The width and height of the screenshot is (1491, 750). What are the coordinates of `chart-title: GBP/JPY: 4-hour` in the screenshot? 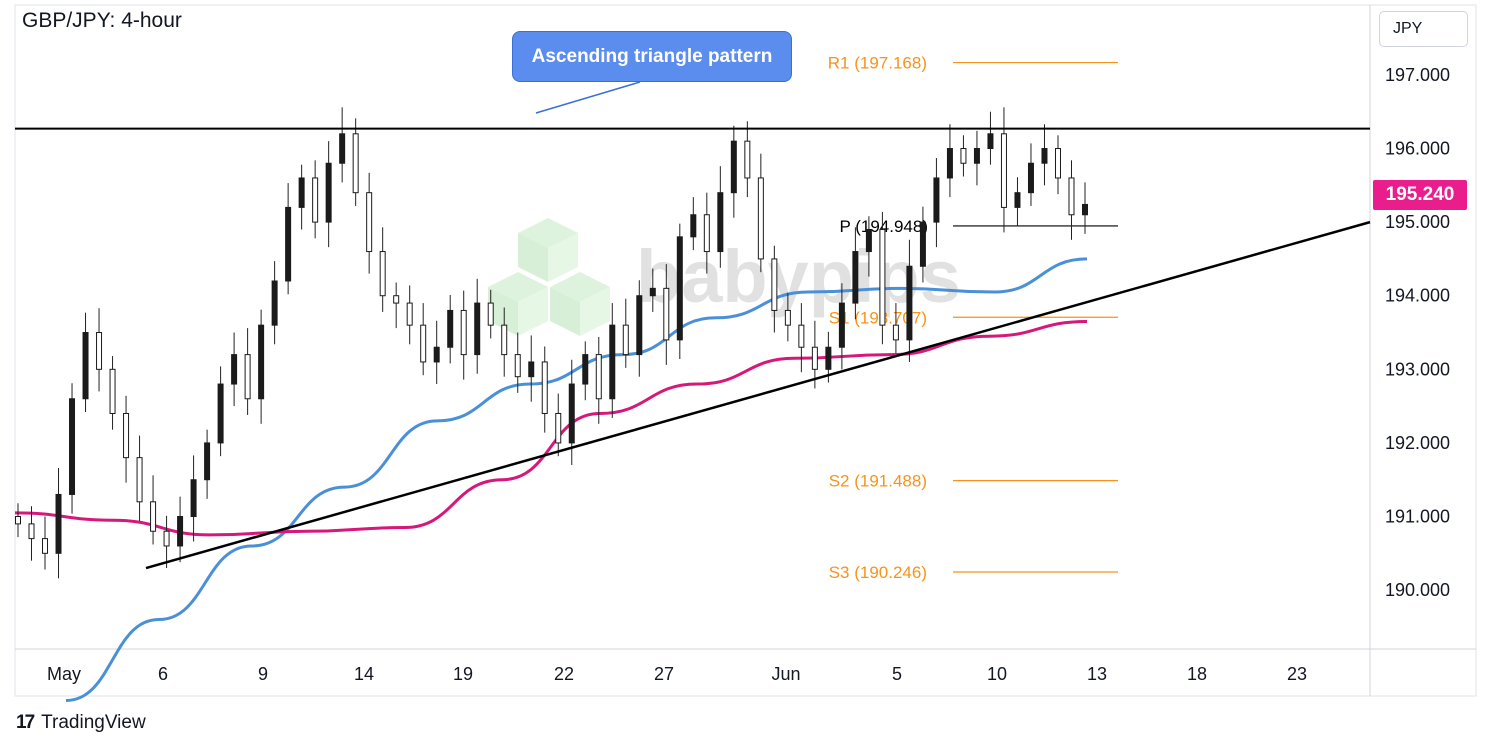 It's located at (102, 20).